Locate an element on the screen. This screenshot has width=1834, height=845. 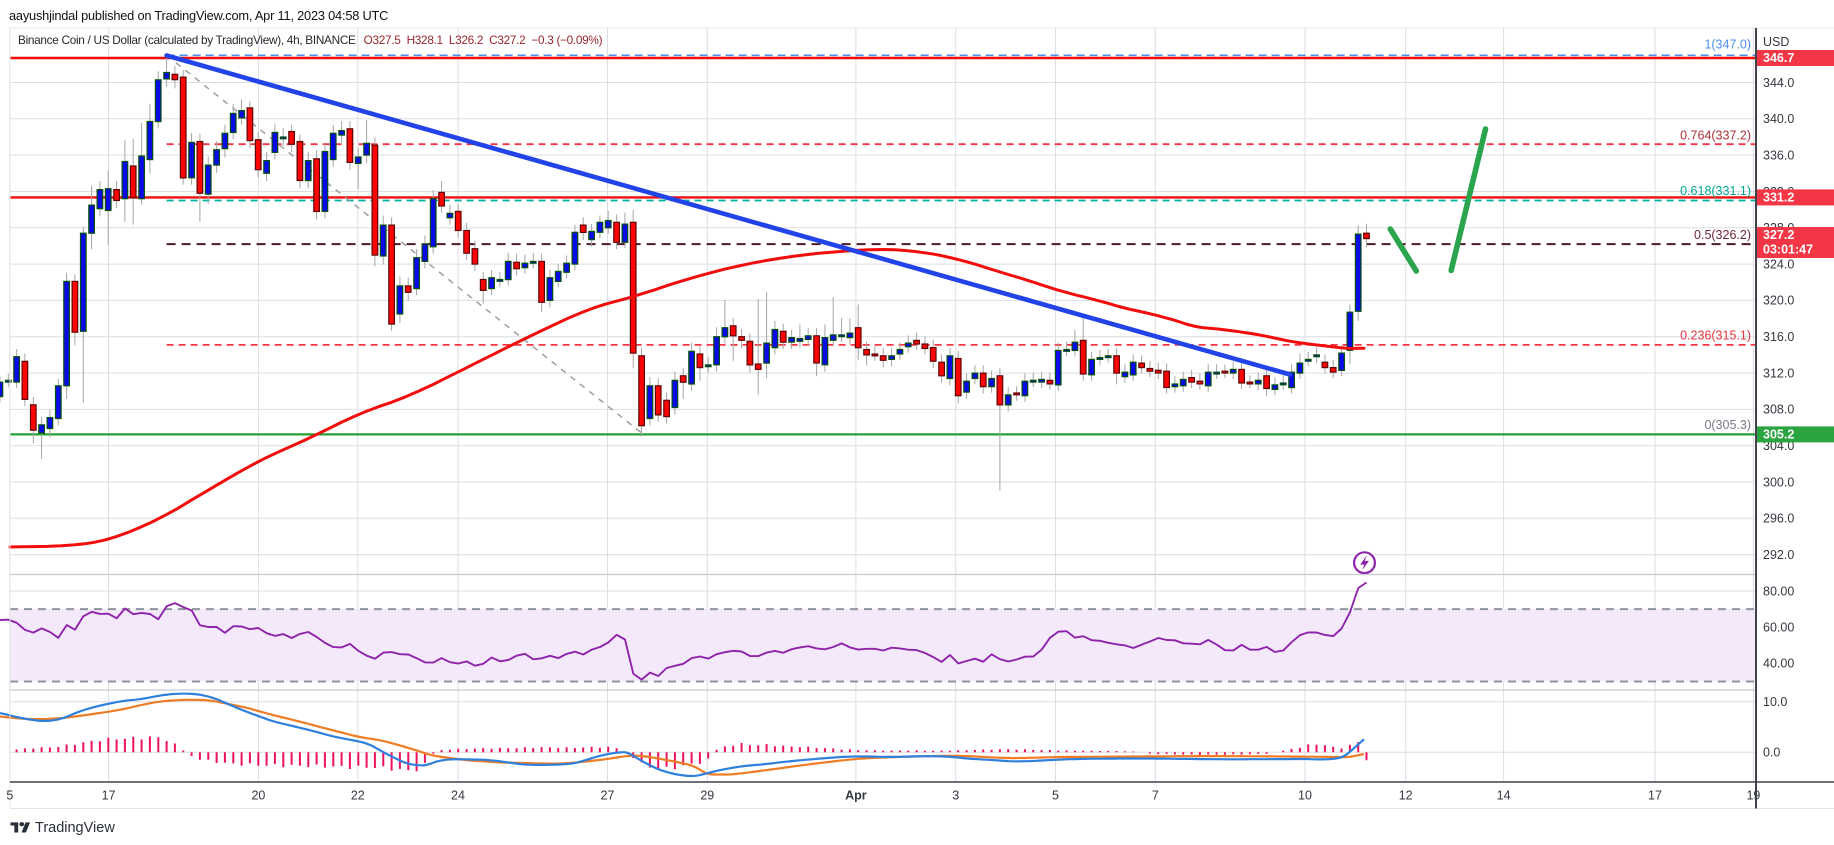
svg-text: 296.0 is located at coordinates (1778, 519).